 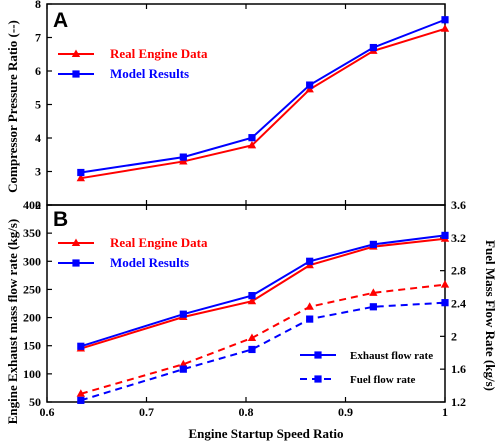 What do you see at coordinates (35, 402) in the screenshot?
I see `y-tick-label: 50` at bounding box center [35, 402].